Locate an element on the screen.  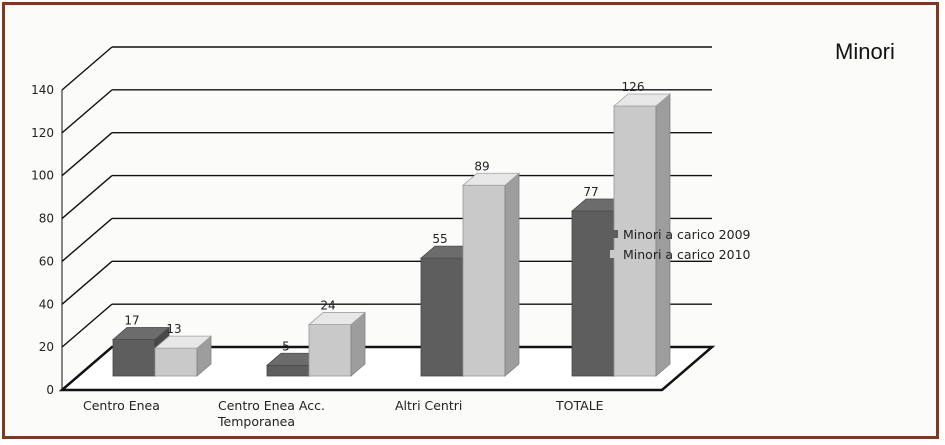
y-tick-label: 100 is located at coordinates (42, 176).